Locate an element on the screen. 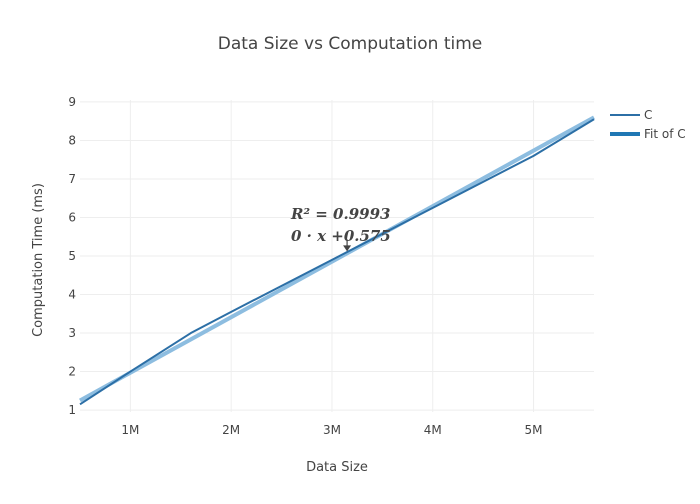 The width and height of the screenshot is (700, 504). x-tick-label: 3M is located at coordinates (332, 430).